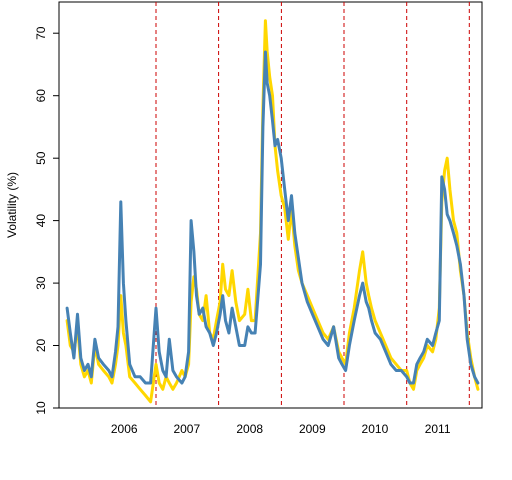  Describe the element at coordinates (41, 158) in the screenshot. I see `y-tick-label: 50` at that location.